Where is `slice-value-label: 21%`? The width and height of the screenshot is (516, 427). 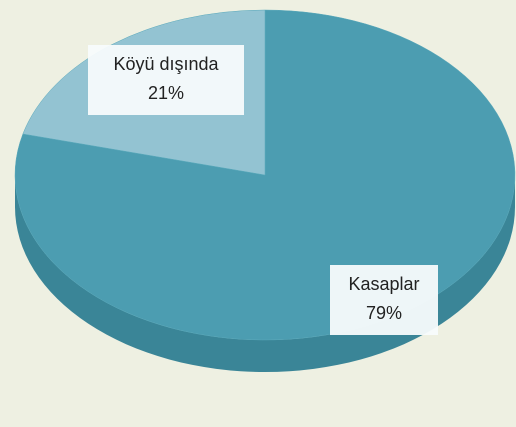 slice-value-label: 21% is located at coordinates (166, 93).